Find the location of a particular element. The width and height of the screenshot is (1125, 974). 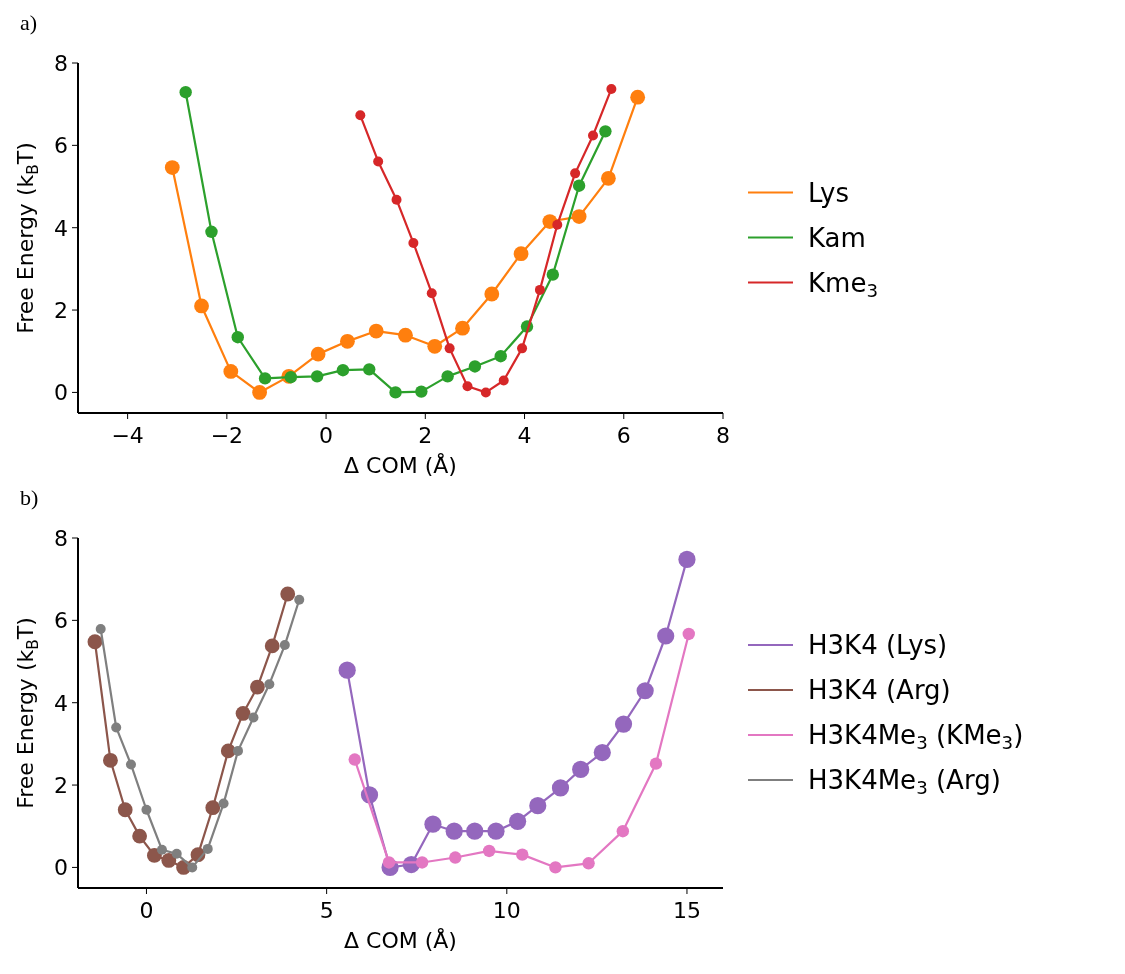

y-tick-label: 2 is located at coordinates (61, 311).